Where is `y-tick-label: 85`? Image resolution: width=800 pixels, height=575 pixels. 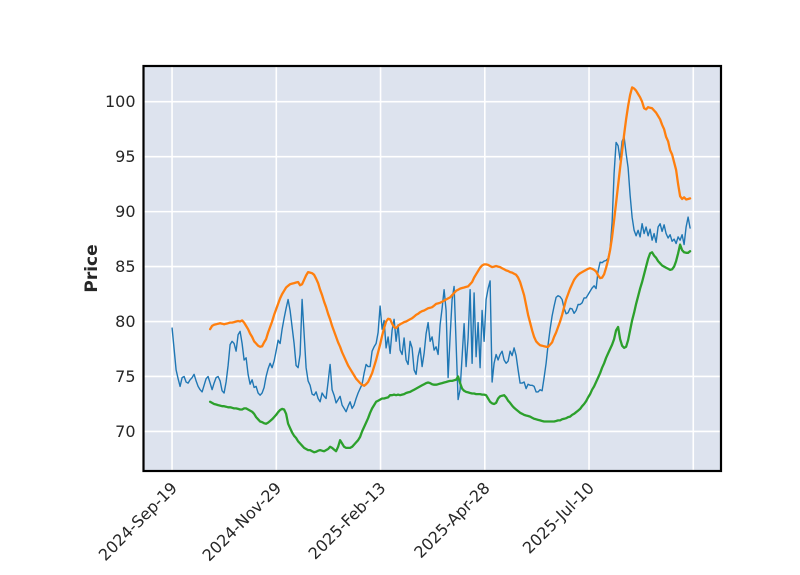
y-tick-label: 85 is located at coordinates (125, 266).